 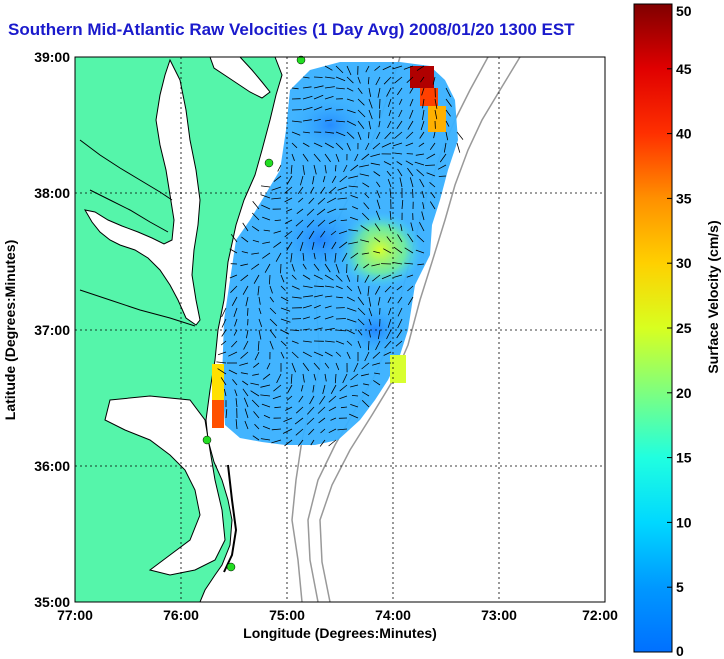 I want to click on radar-station-marker, so click(x=207, y=440).